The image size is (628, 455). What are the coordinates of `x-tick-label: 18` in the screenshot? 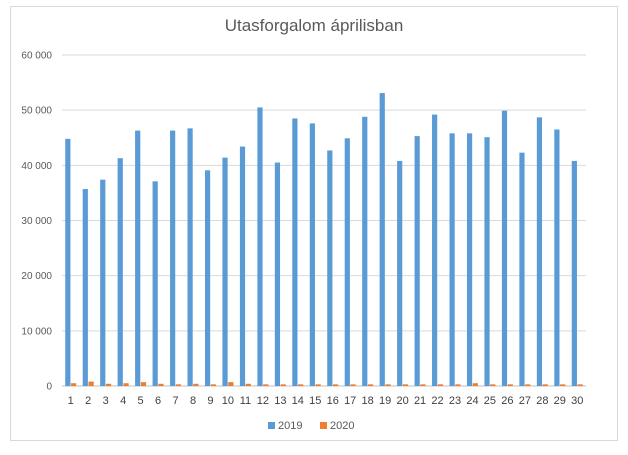 It's located at (368, 401).